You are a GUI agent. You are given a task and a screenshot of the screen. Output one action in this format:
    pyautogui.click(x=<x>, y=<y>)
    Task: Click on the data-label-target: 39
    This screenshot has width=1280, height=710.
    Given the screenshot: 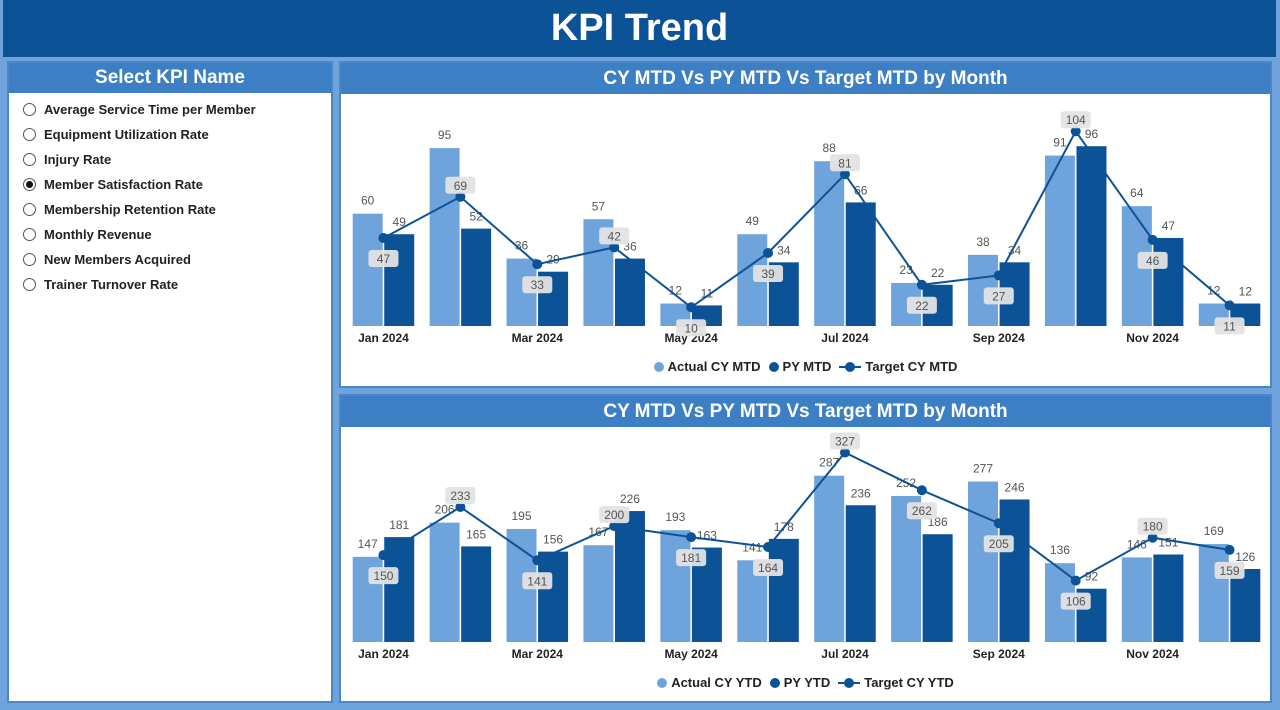 What is the action you would take?
    pyautogui.click(x=768, y=274)
    